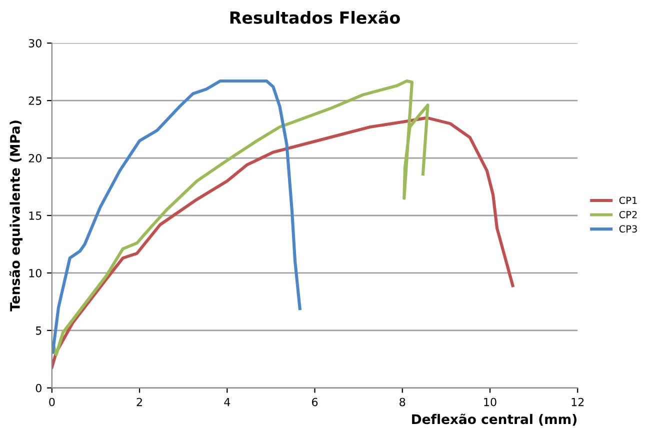 The image size is (649, 431). I want to click on y-tick-label: 5, so click(39, 330).